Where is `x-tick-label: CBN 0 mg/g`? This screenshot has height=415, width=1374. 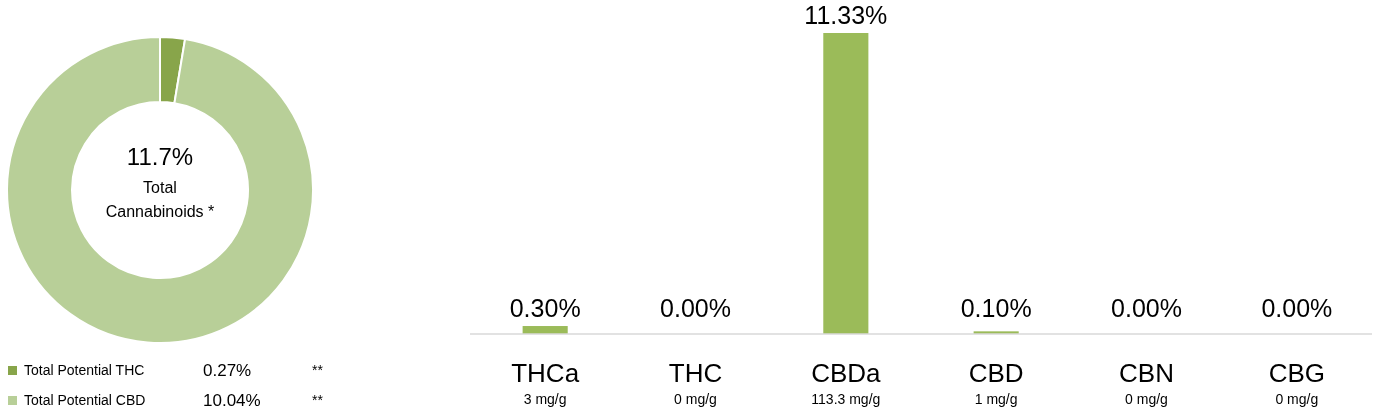
x-tick-label: CBN 0 mg/g is located at coordinates (1146, 382).